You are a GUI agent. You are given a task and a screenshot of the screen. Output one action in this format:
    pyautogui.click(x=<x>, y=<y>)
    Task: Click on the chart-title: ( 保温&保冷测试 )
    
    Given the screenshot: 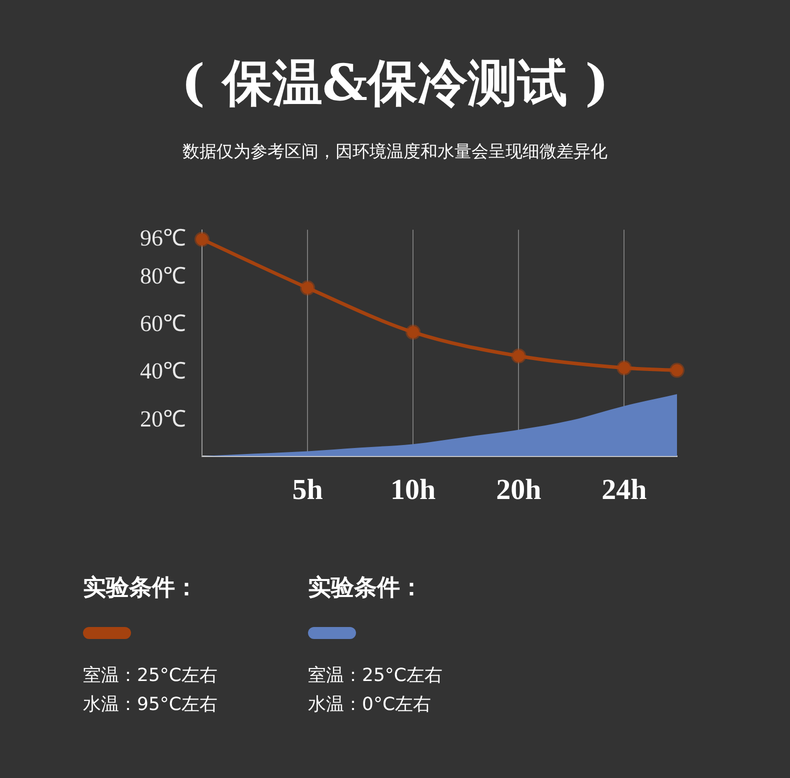 What is the action you would take?
    pyautogui.click(x=395, y=83)
    